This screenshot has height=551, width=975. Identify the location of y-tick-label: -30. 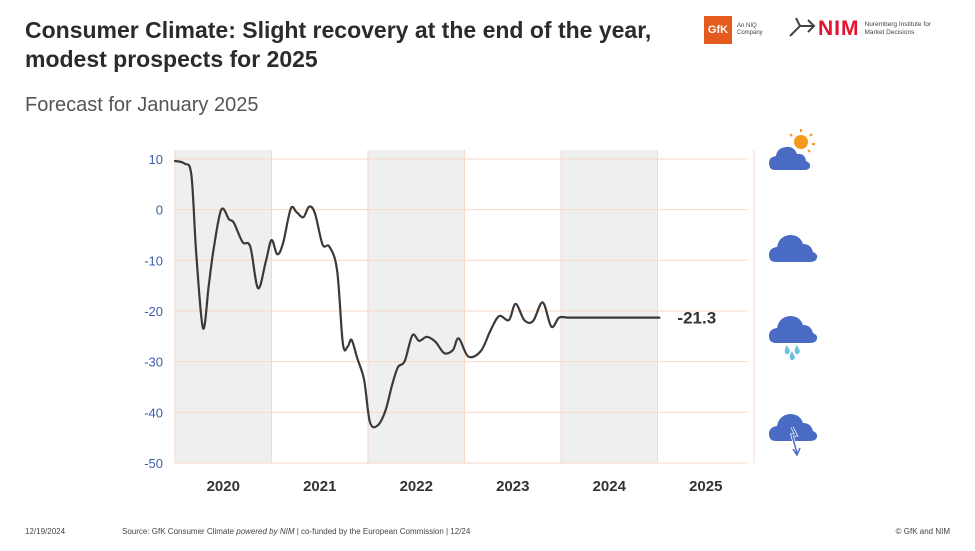
(153, 362).